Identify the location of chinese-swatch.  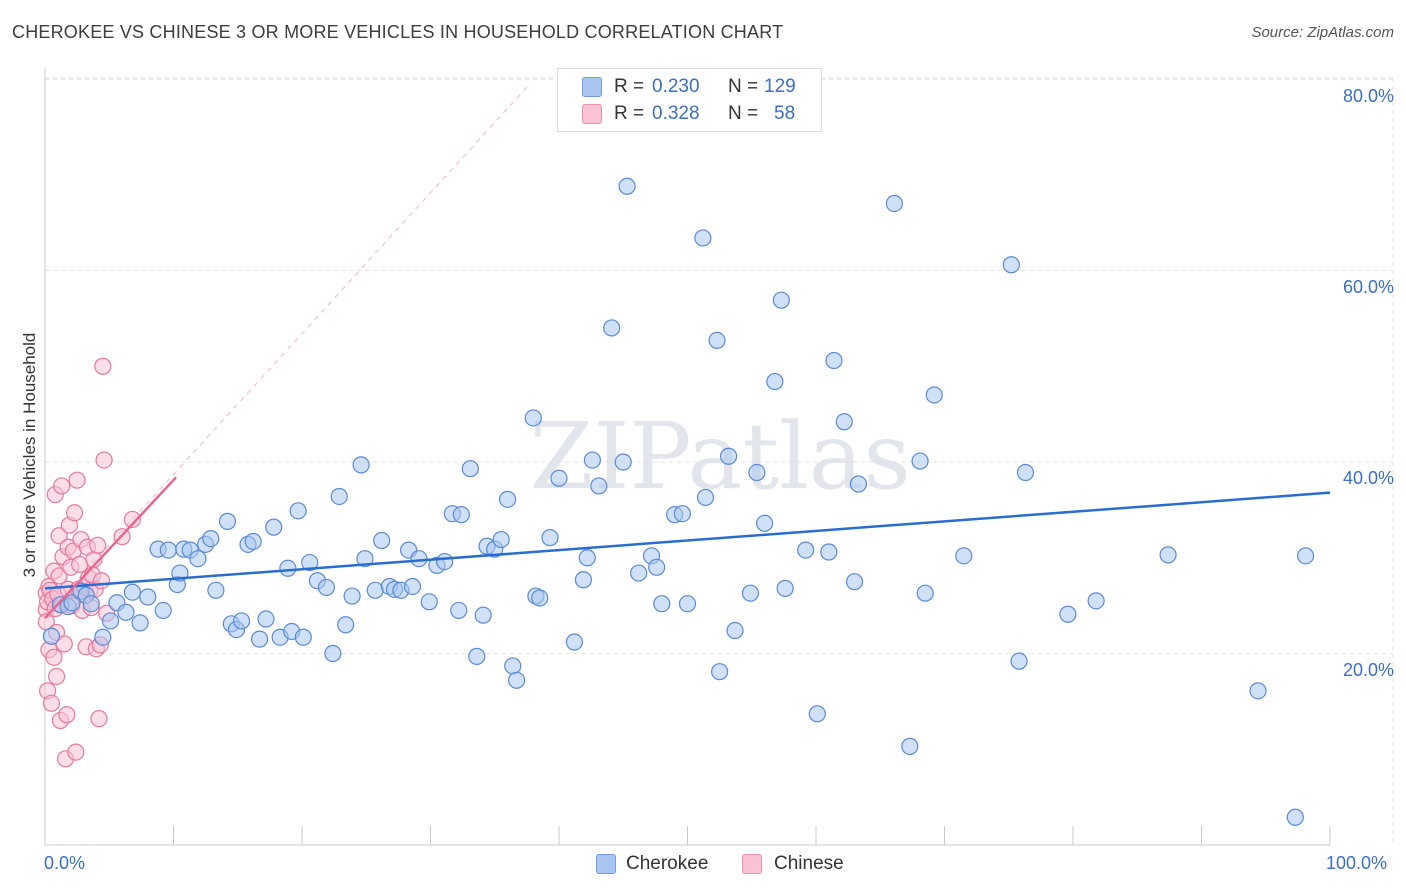
(592, 114).